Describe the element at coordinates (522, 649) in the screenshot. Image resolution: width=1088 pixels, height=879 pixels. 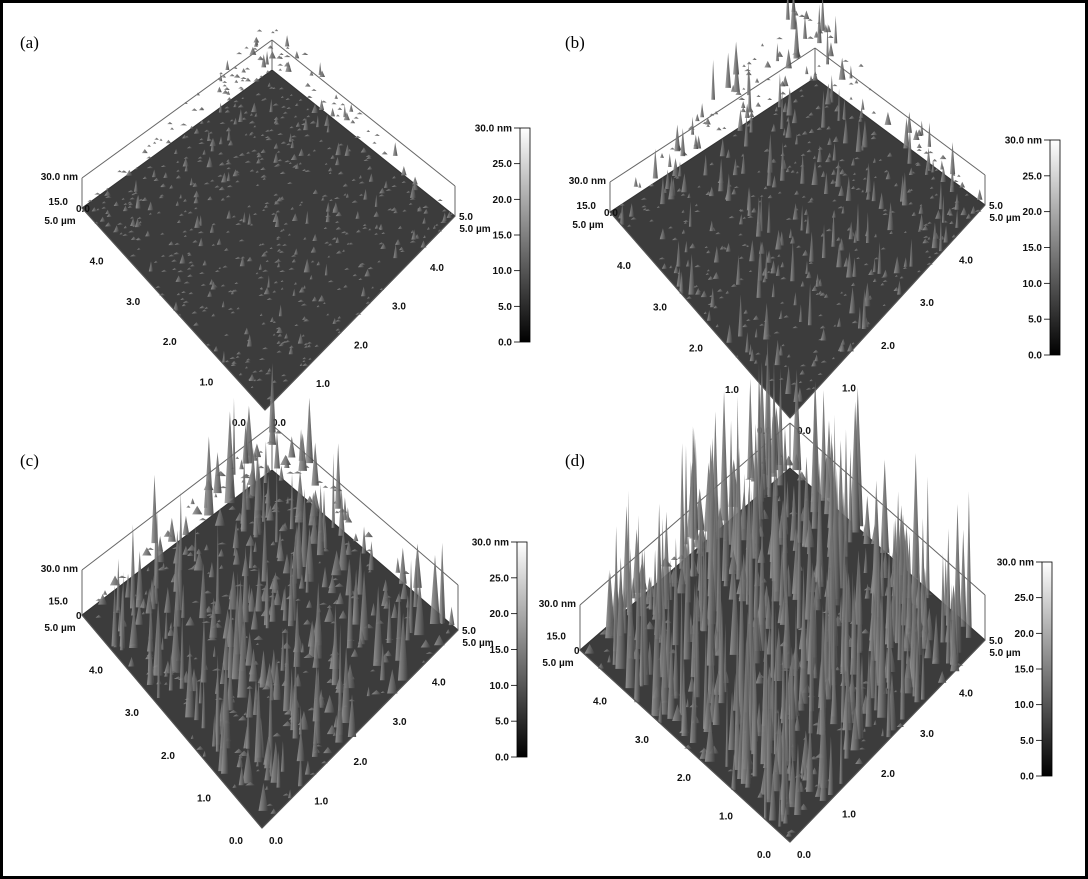
I see `colorbar` at that location.